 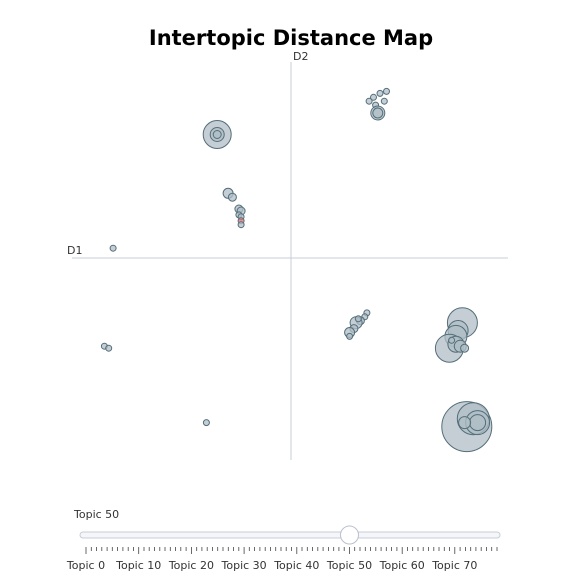 I want to click on chart-title: Intertopic Distance Map, so click(x=291, y=38).